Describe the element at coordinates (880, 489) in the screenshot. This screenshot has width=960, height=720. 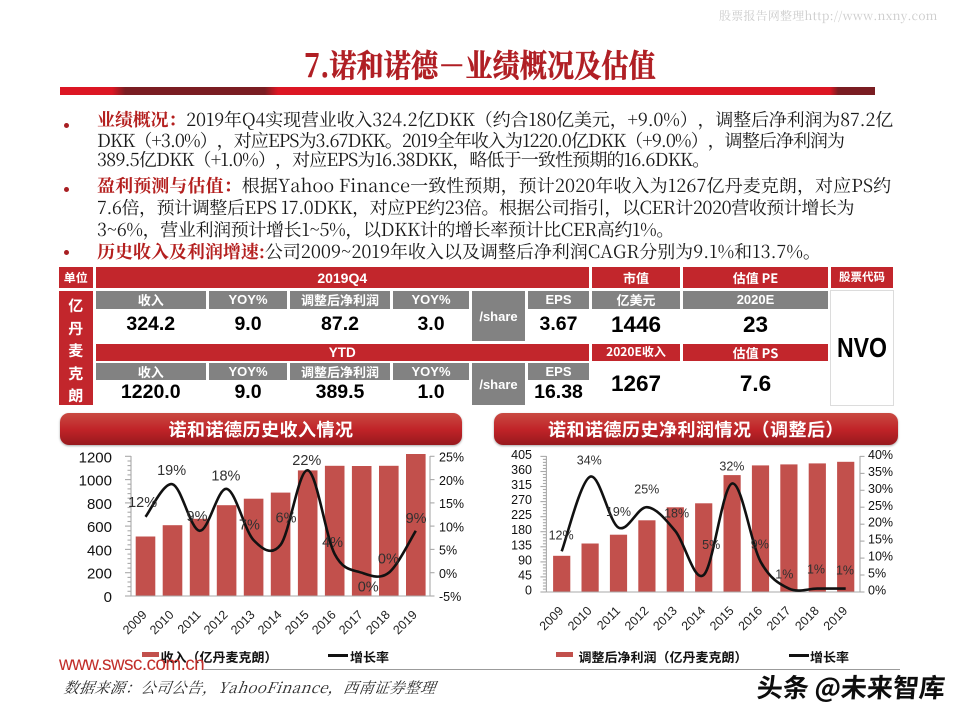
I see `svg-text: 30%` at that location.